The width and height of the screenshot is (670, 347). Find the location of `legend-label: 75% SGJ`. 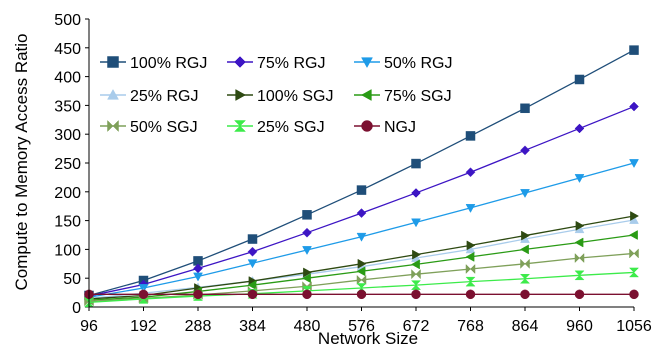

legend-label: 75% SGJ is located at coordinates (418, 96).